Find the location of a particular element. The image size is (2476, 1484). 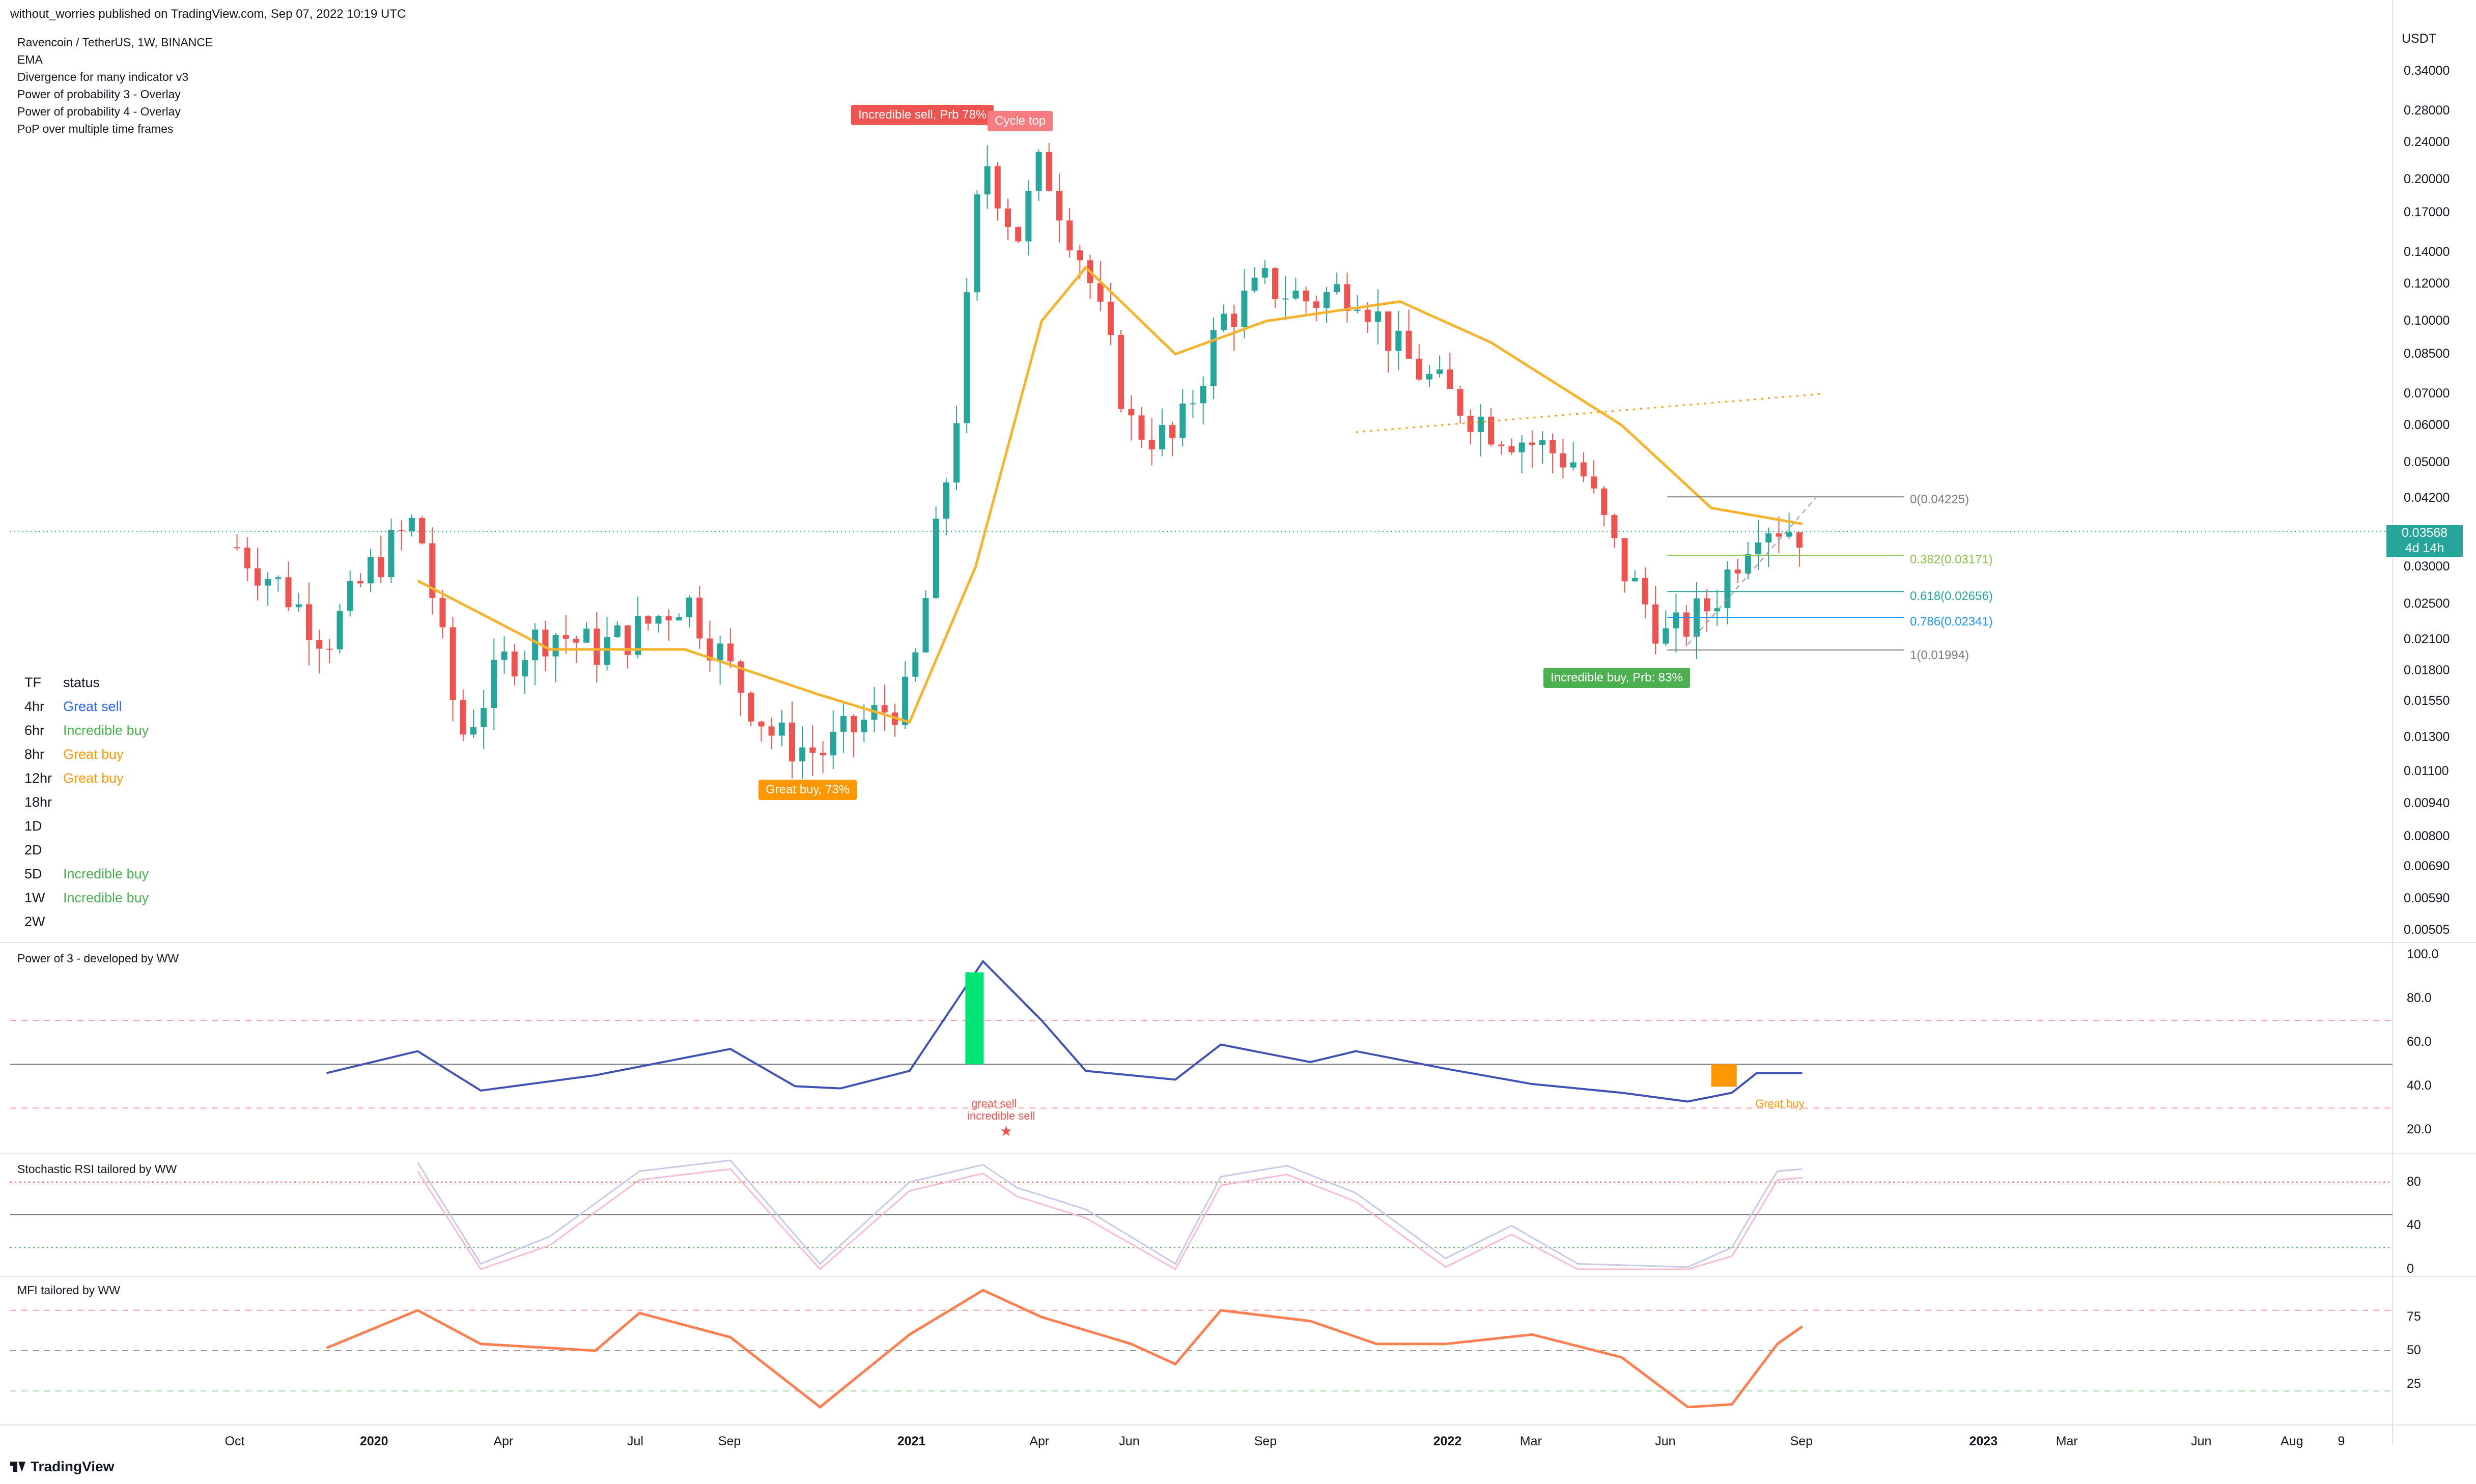

stoch-k-line is located at coordinates (1110, 1213).